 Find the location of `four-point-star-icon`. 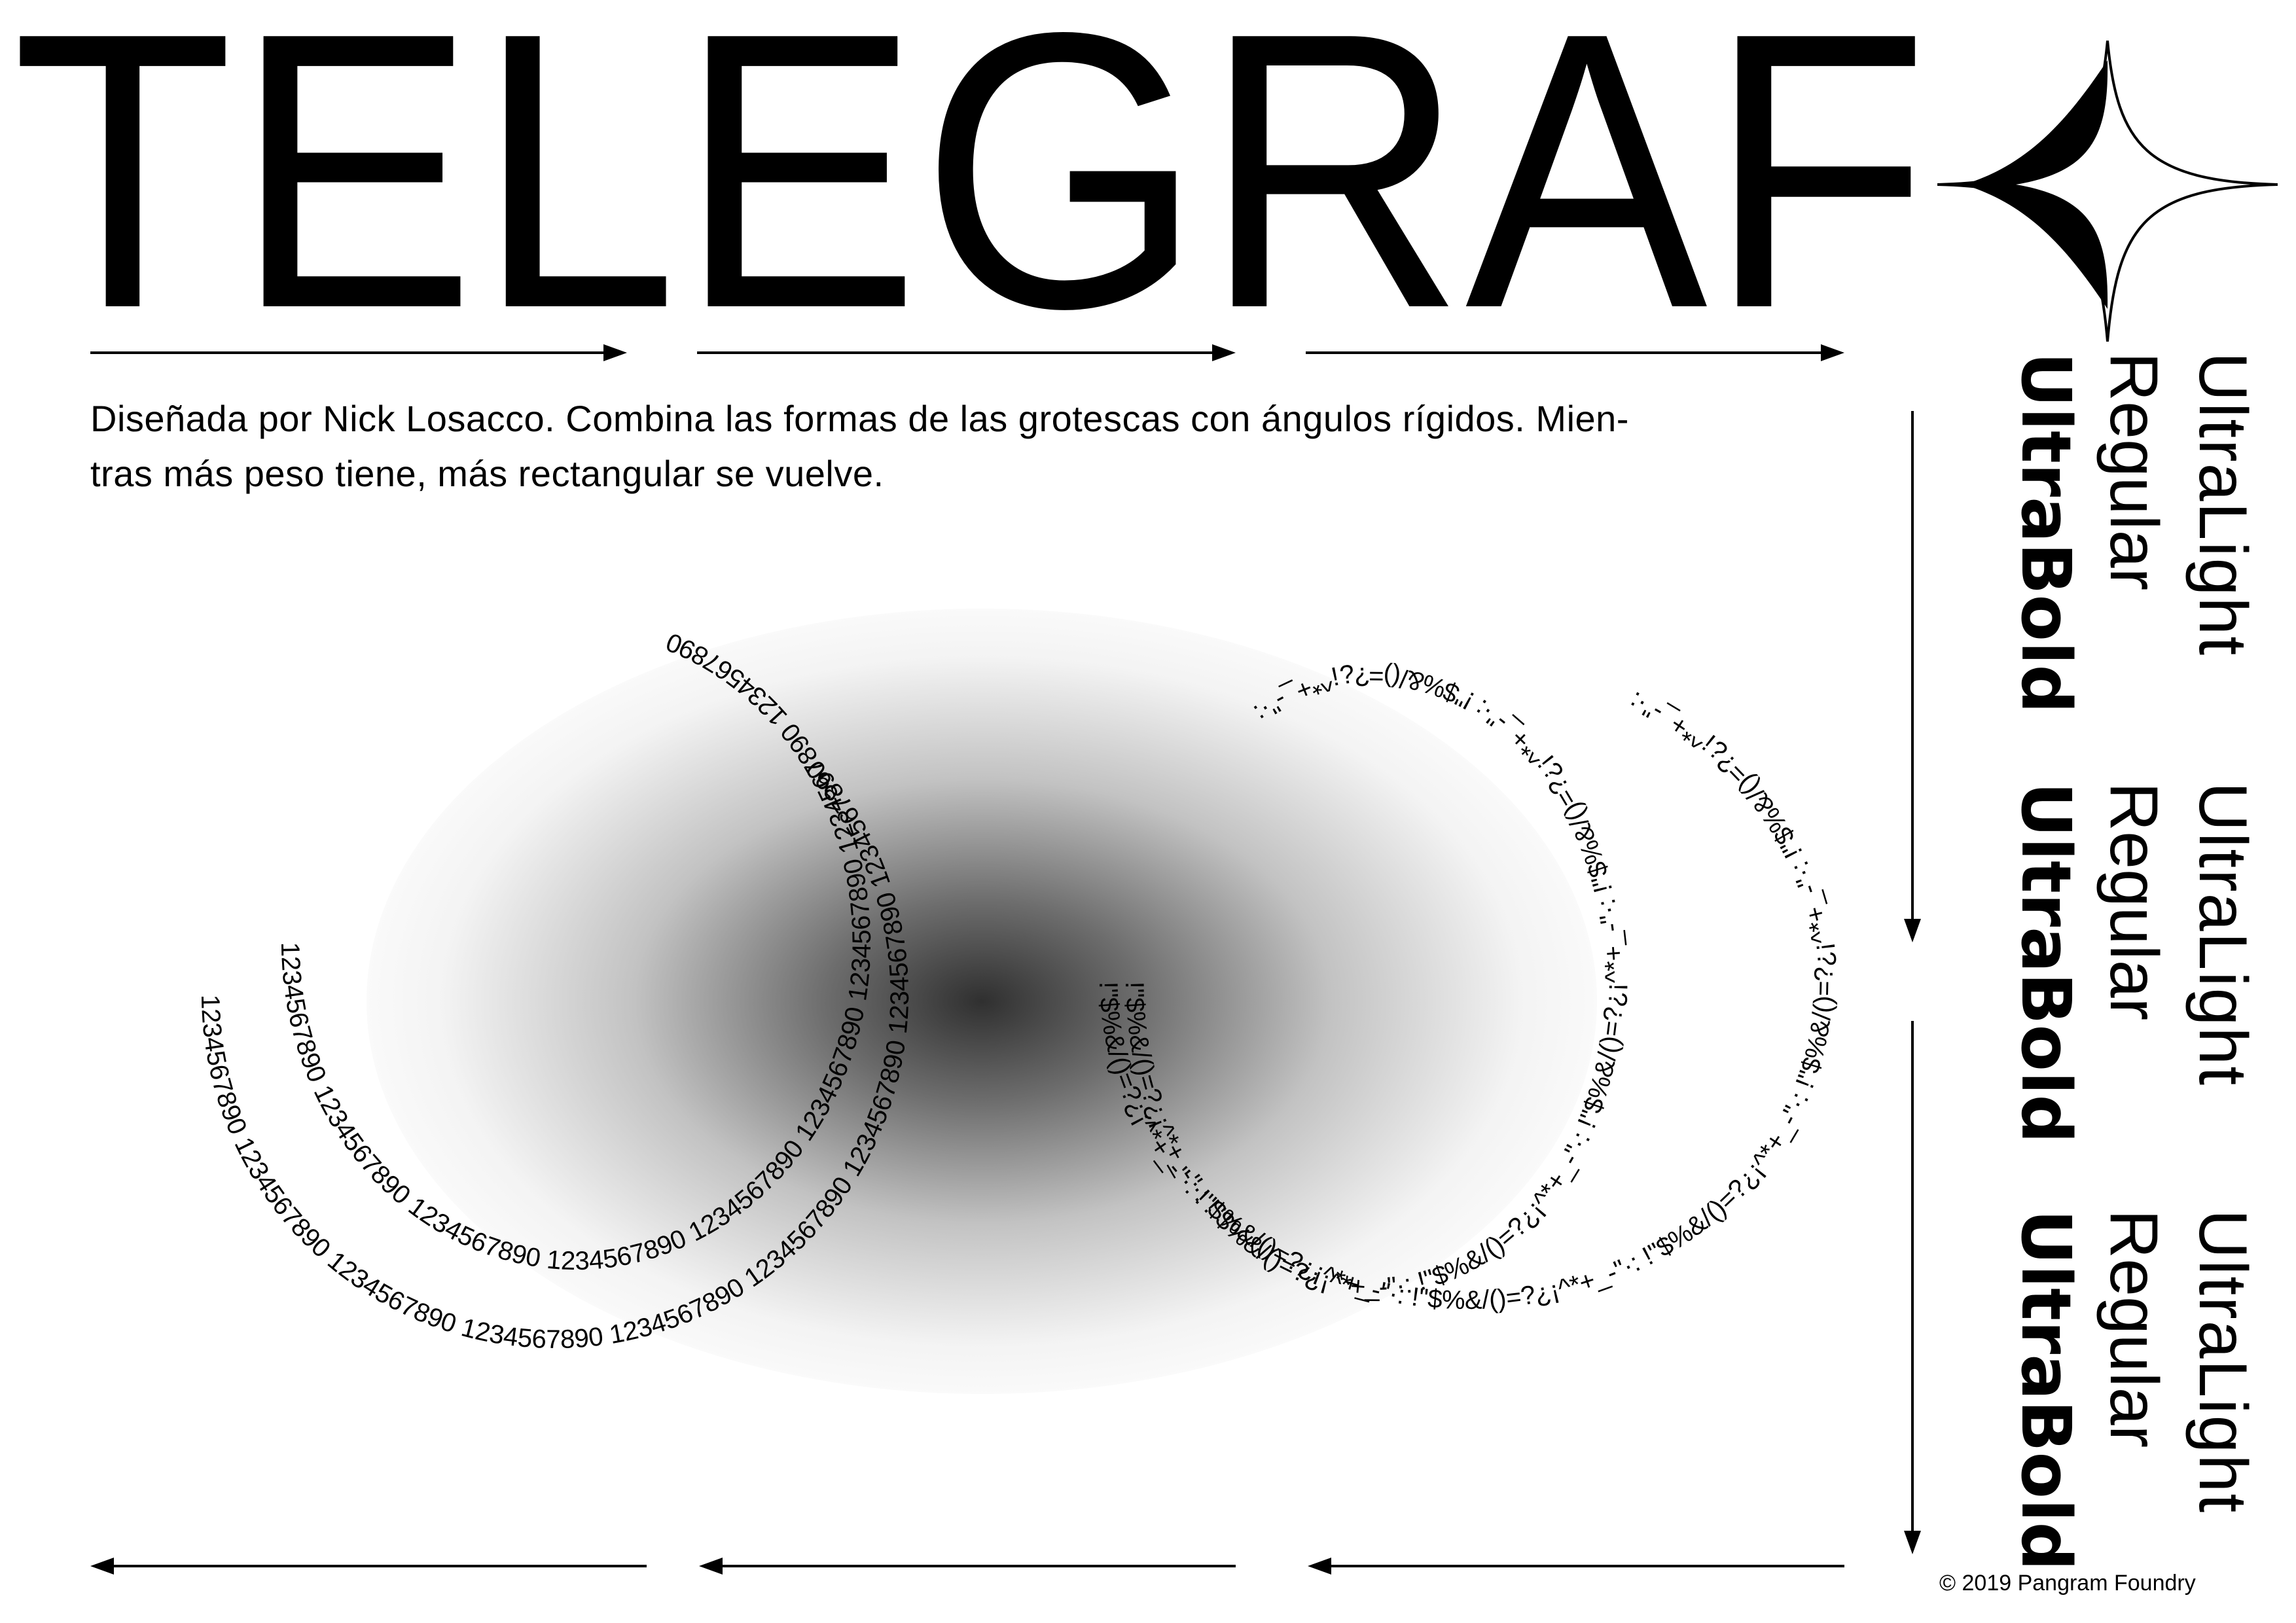

four-point-star-icon is located at coordinates (2107, 191).